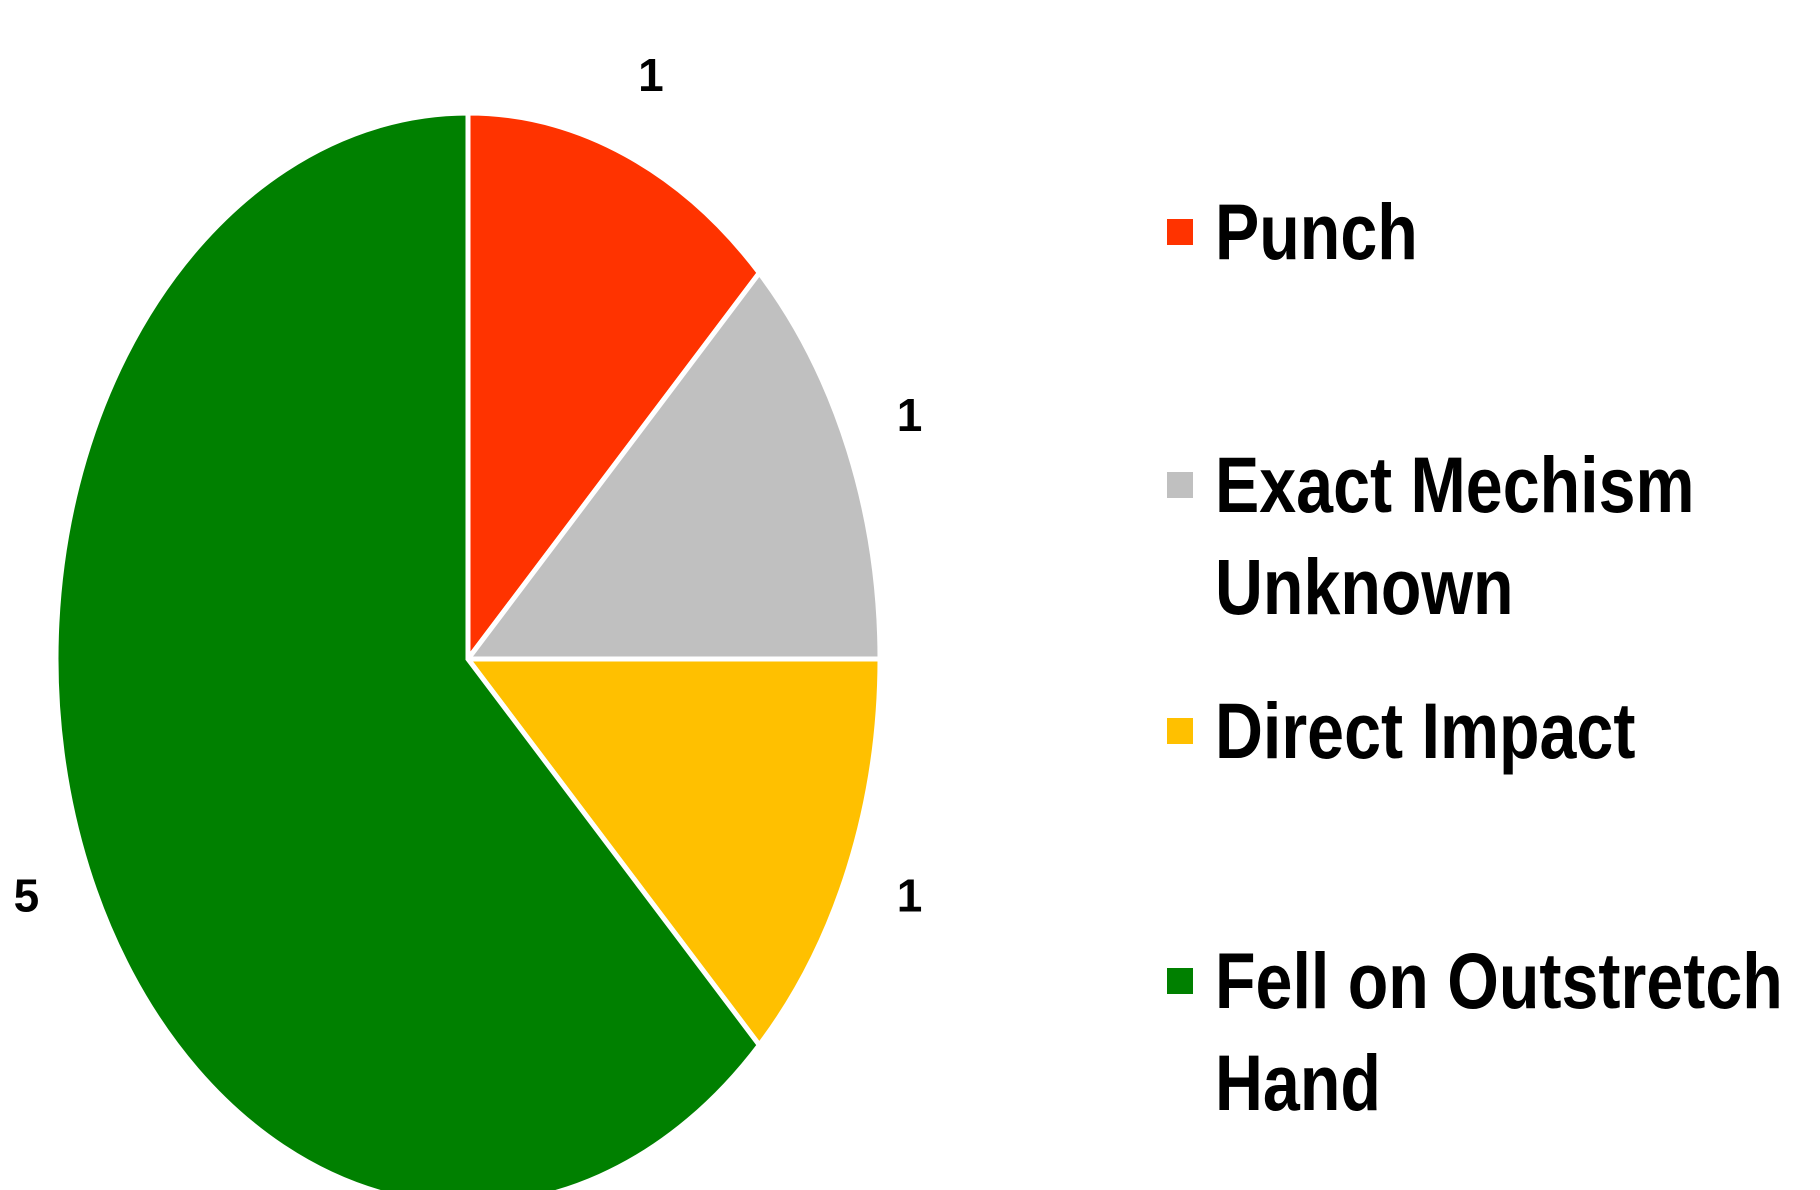 The height and width of the screenshot is (1190, 1820). Describe the element at coordinates (1499, 1031) in the screenshot. I see `legend-label: Fell on Outstretch Hand` at that location.